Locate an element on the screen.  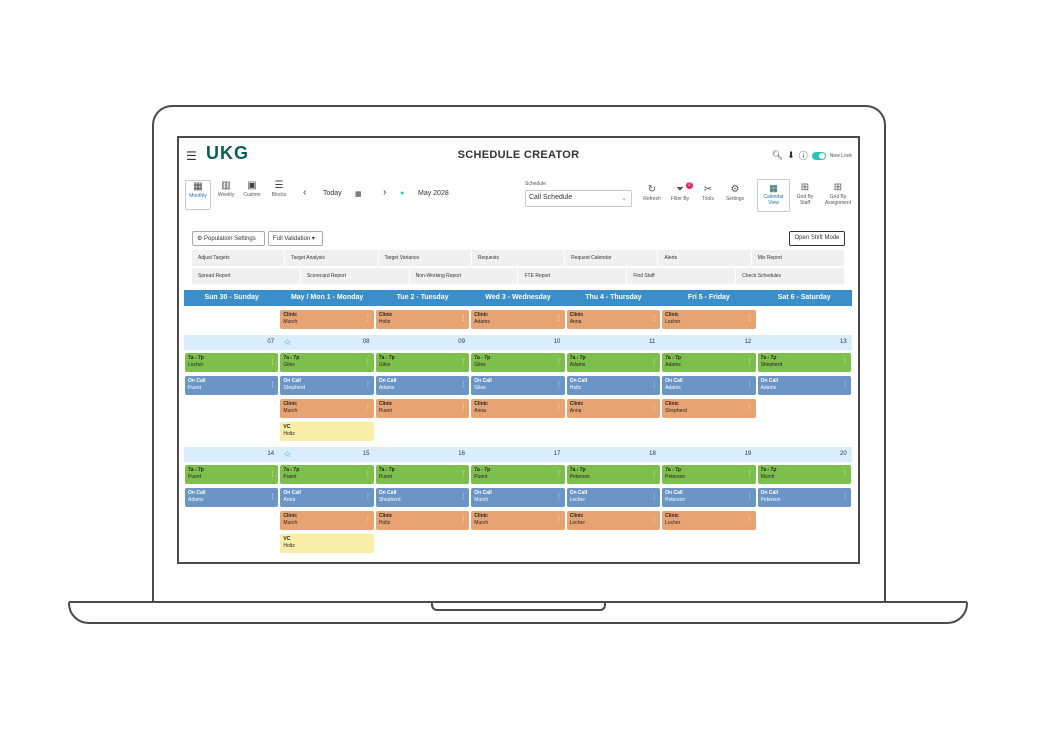
date-number: 19 is located at coordinates (748, 454).